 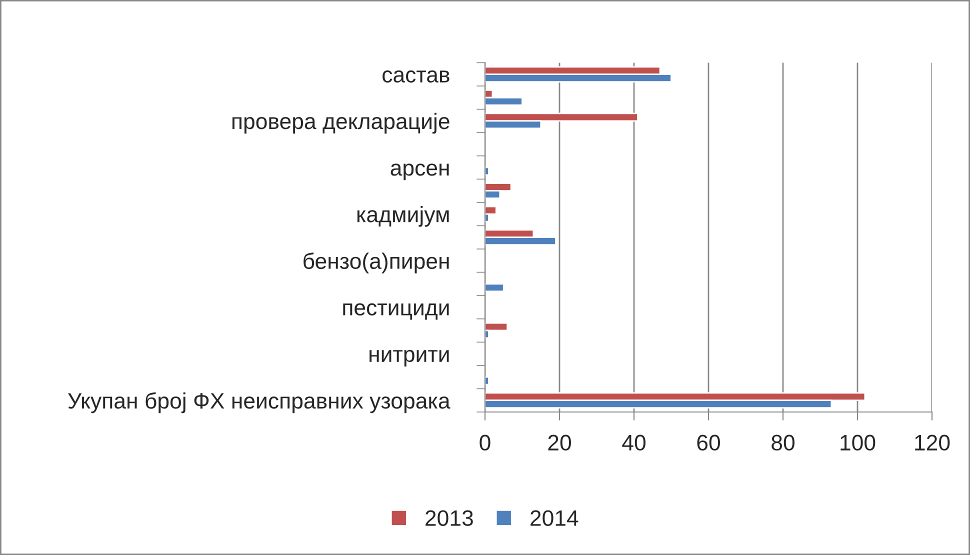 What do you see at coordinates (341, 123) in the screenshot?
I see `y-tick-label: провера декларације` at bounding box center [341, 123].